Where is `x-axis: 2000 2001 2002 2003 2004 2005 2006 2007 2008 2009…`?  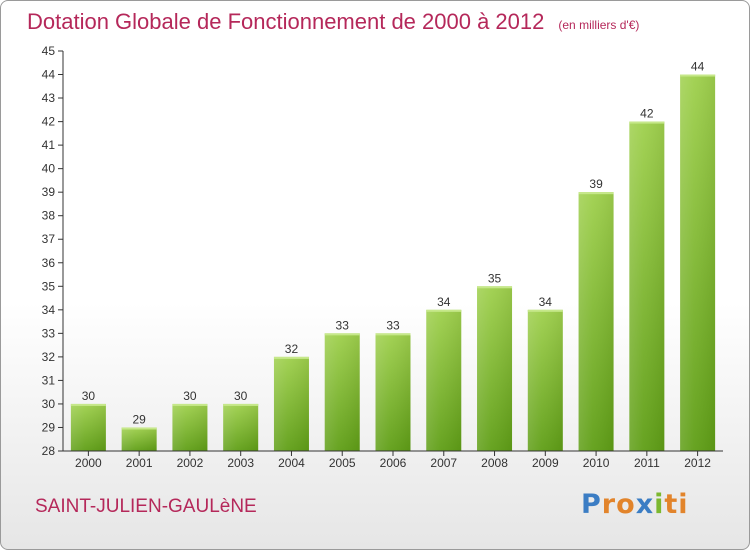 x-axis: 2000 2001 2002 2003 2004 2005 2006 2007 2008 2009… is located at coordinates (393, 460).